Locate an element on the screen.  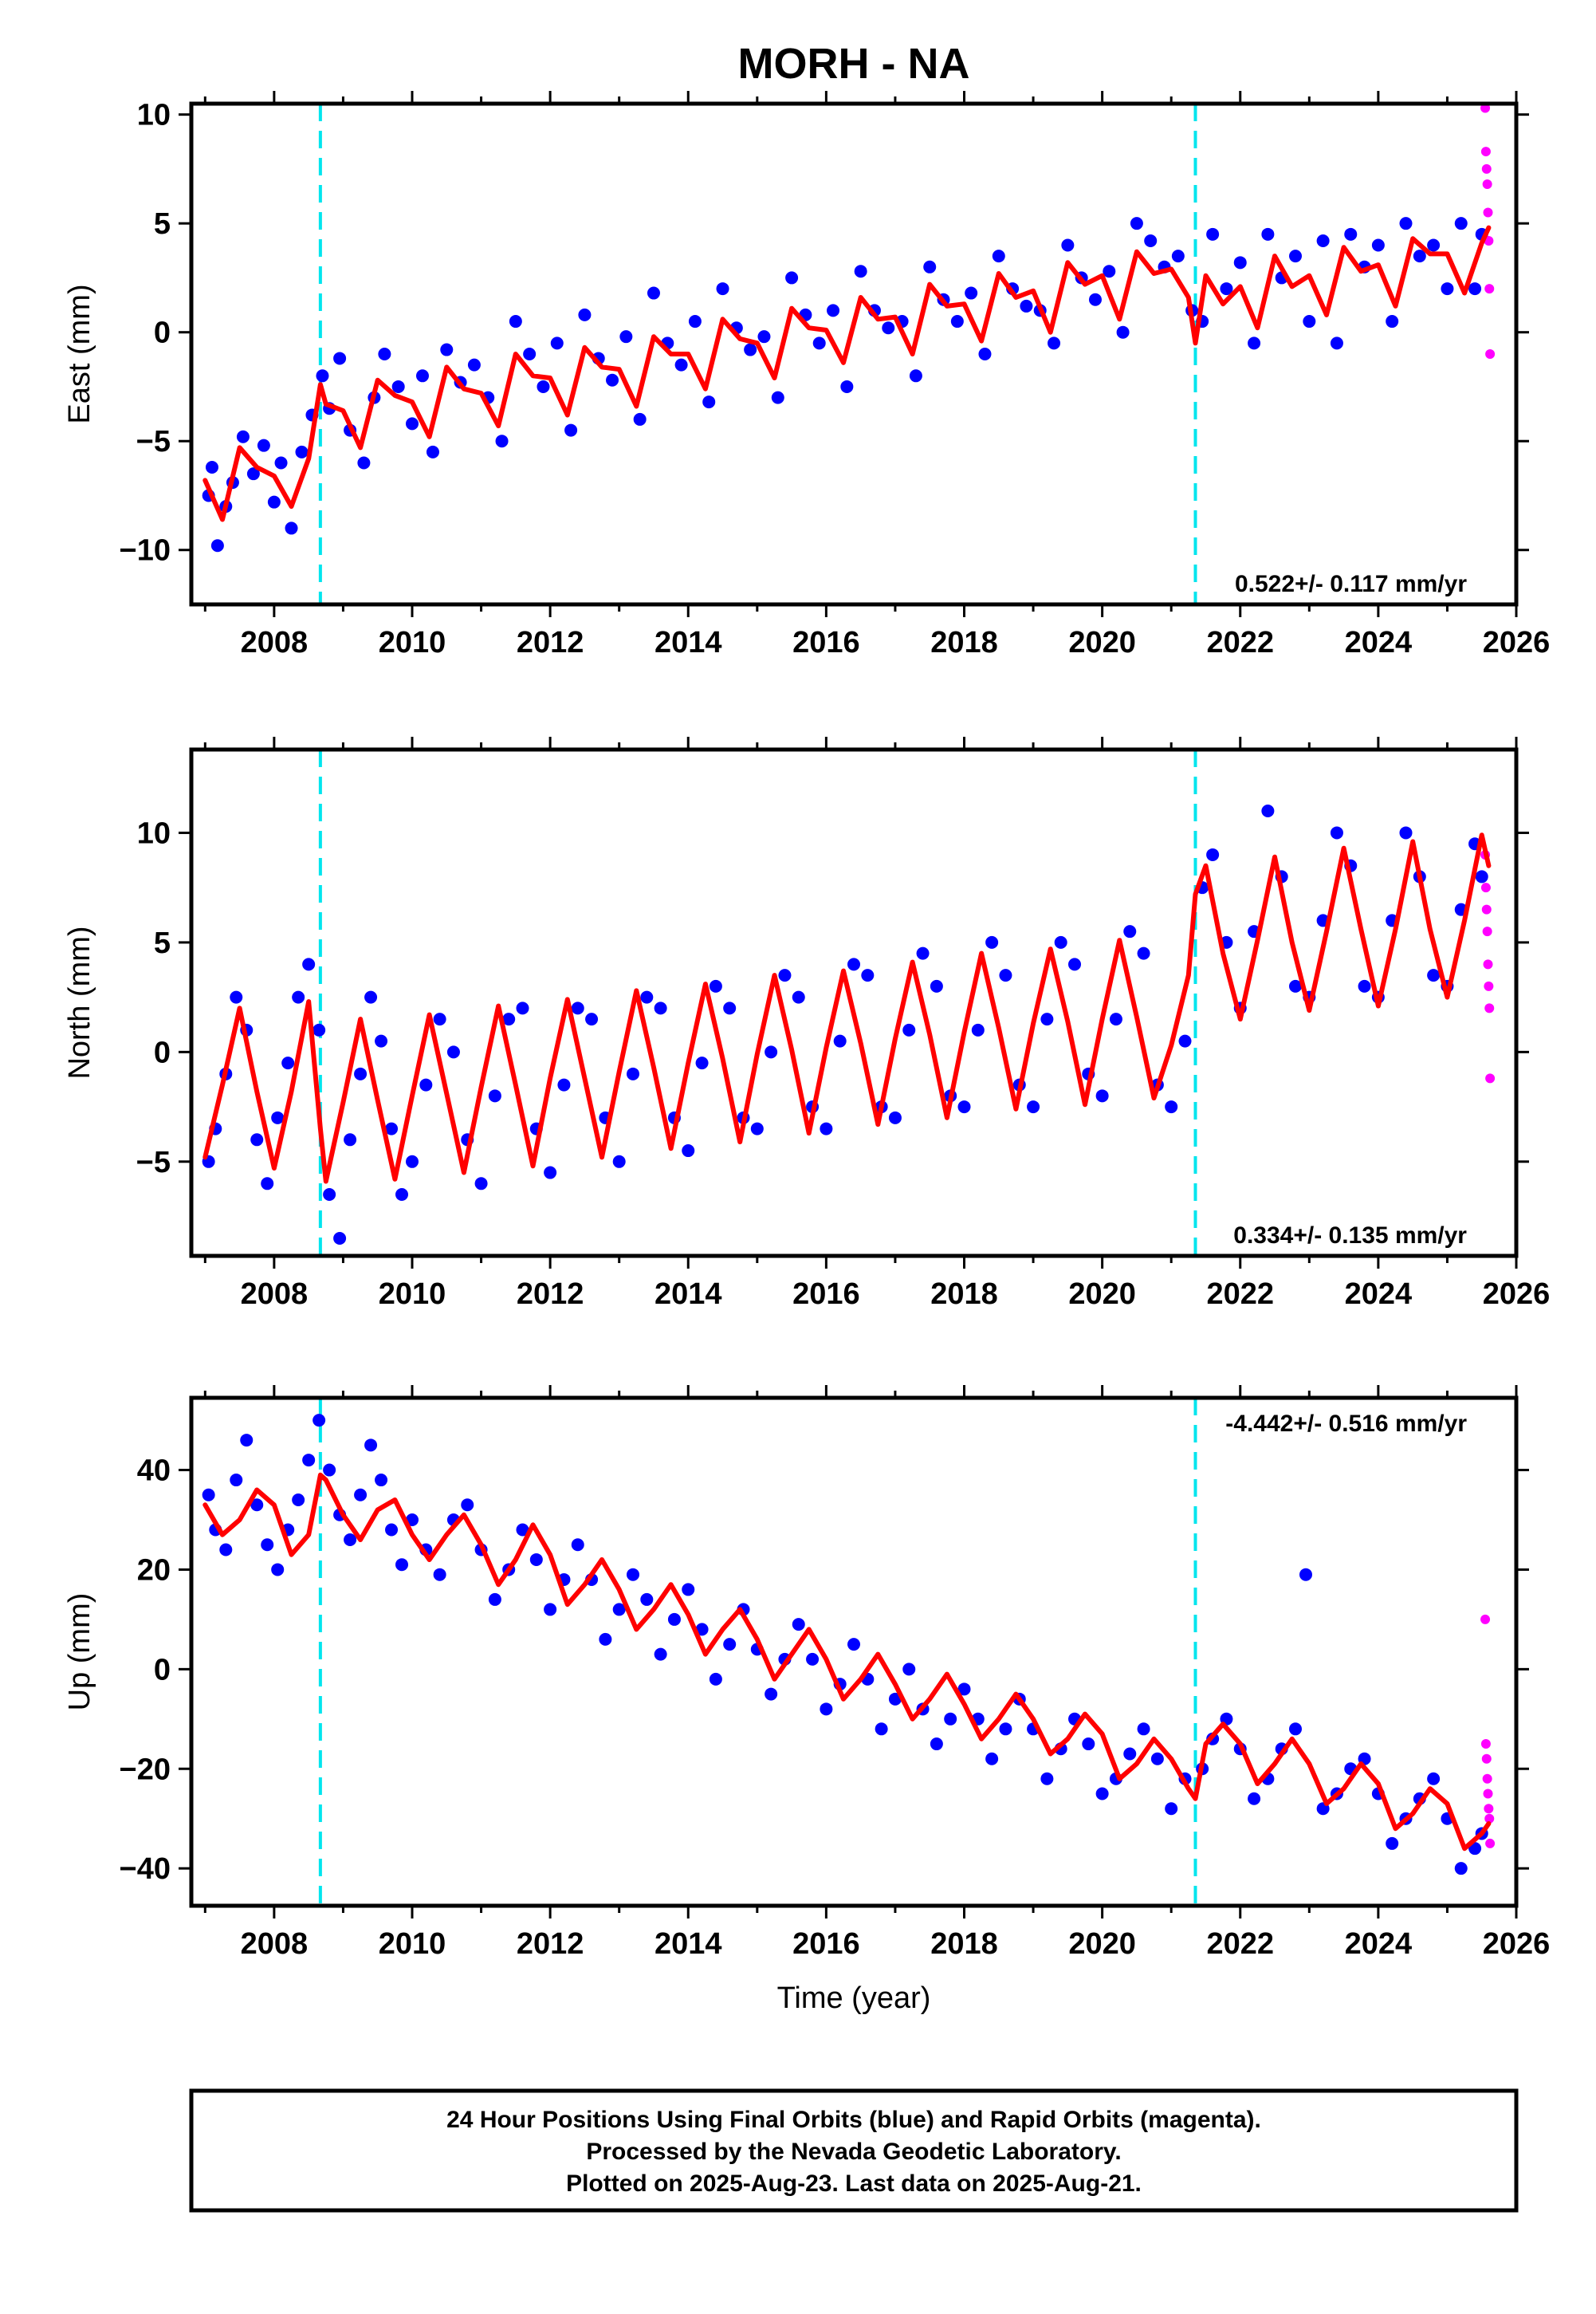
x-axis-label: Time (year) is located at coordinates (854, 1998).